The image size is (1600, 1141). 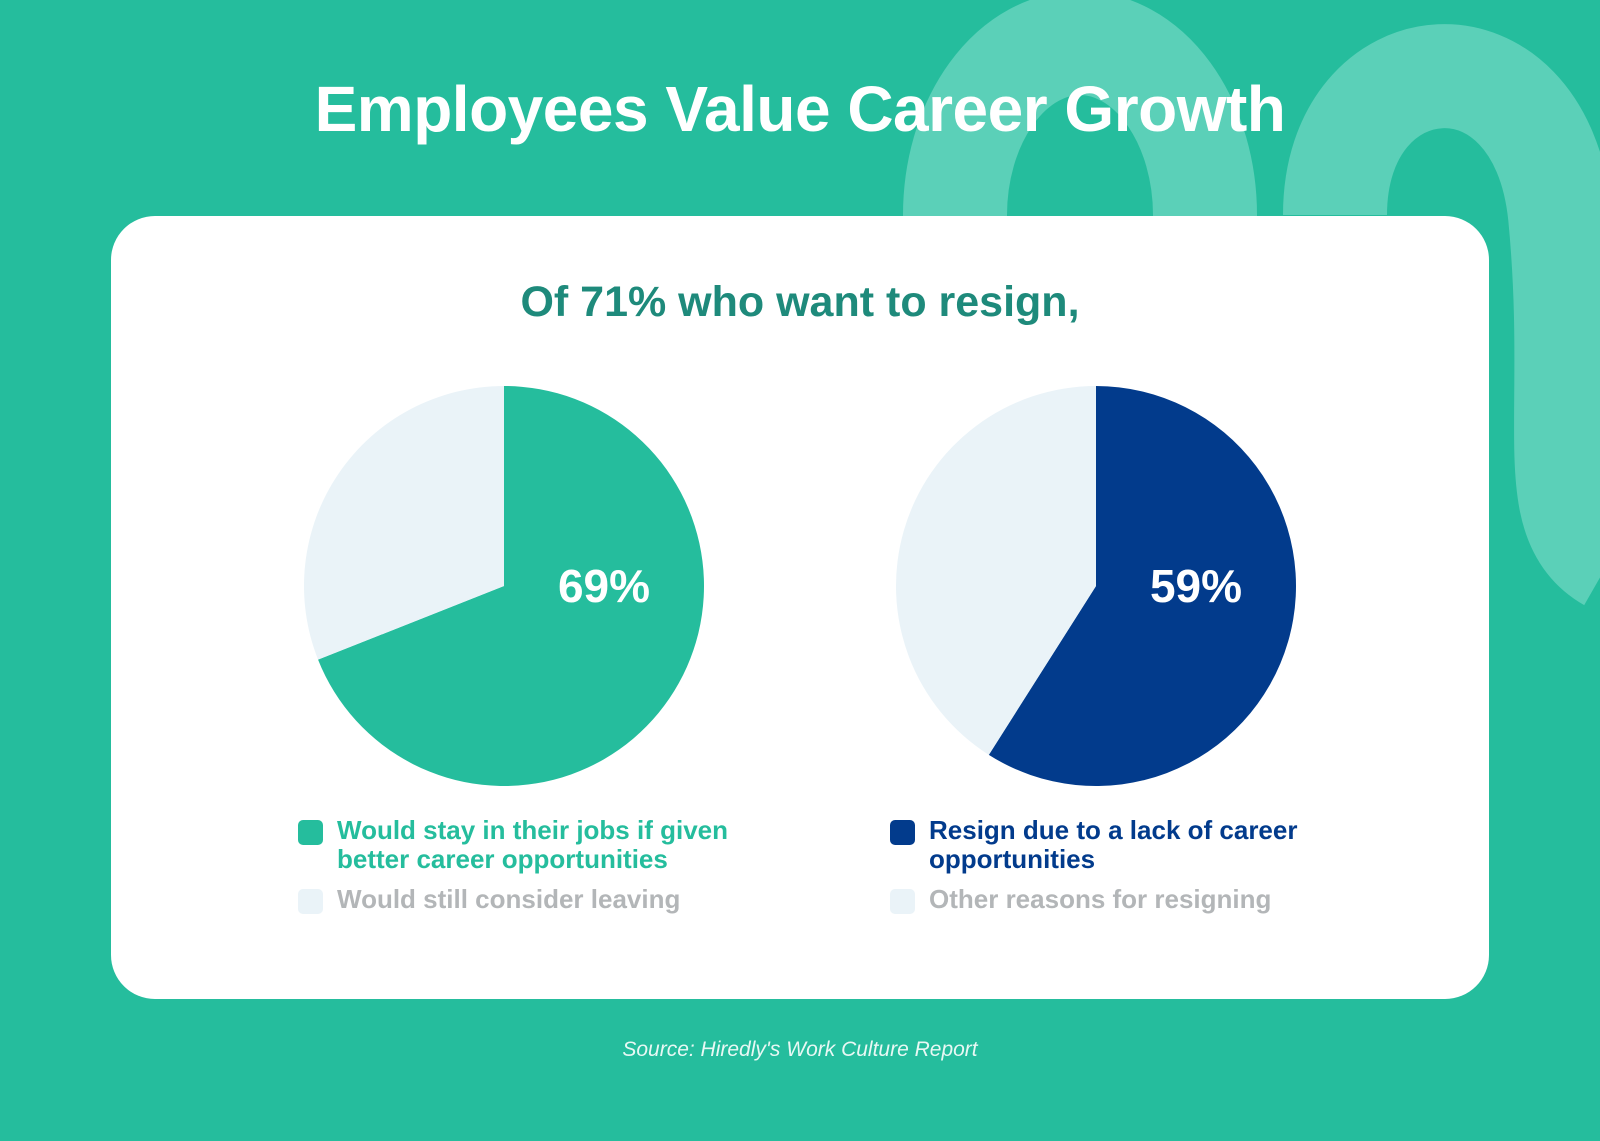 I want to click on page-title: Employees Value Career Growth, so click(x=800, y=109).